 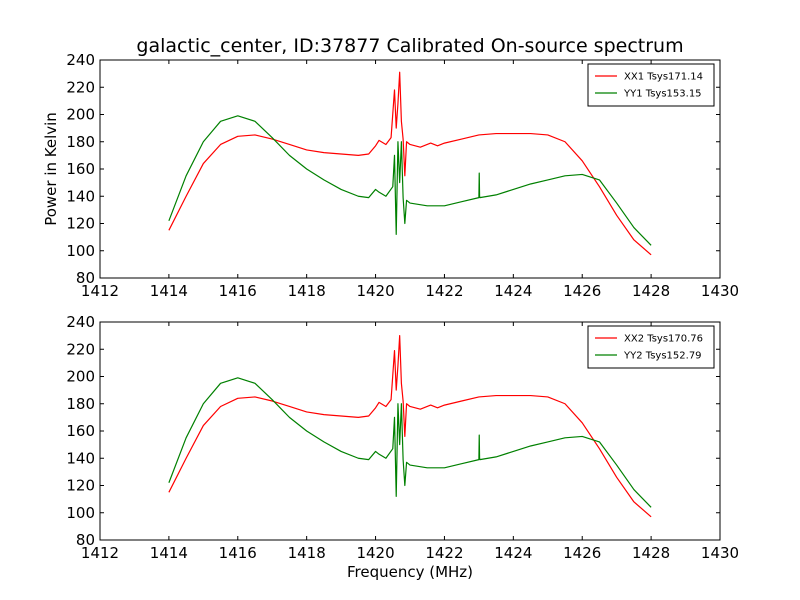 What do you see at coordinates (51, 169) in the screenshot?
I see `y-axis-label: Power in Kelvin` at bounding box center [51, 169].